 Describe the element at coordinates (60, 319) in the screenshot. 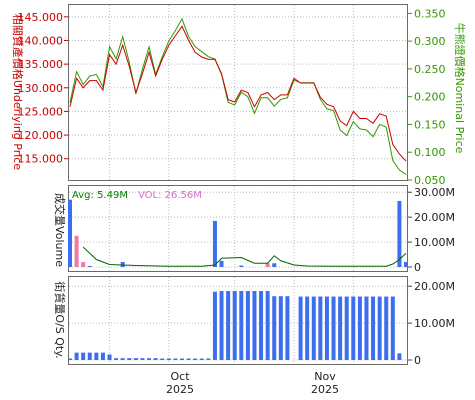

I see `outstanding-axis-title: 街貨量O/S Qty.` at that location.